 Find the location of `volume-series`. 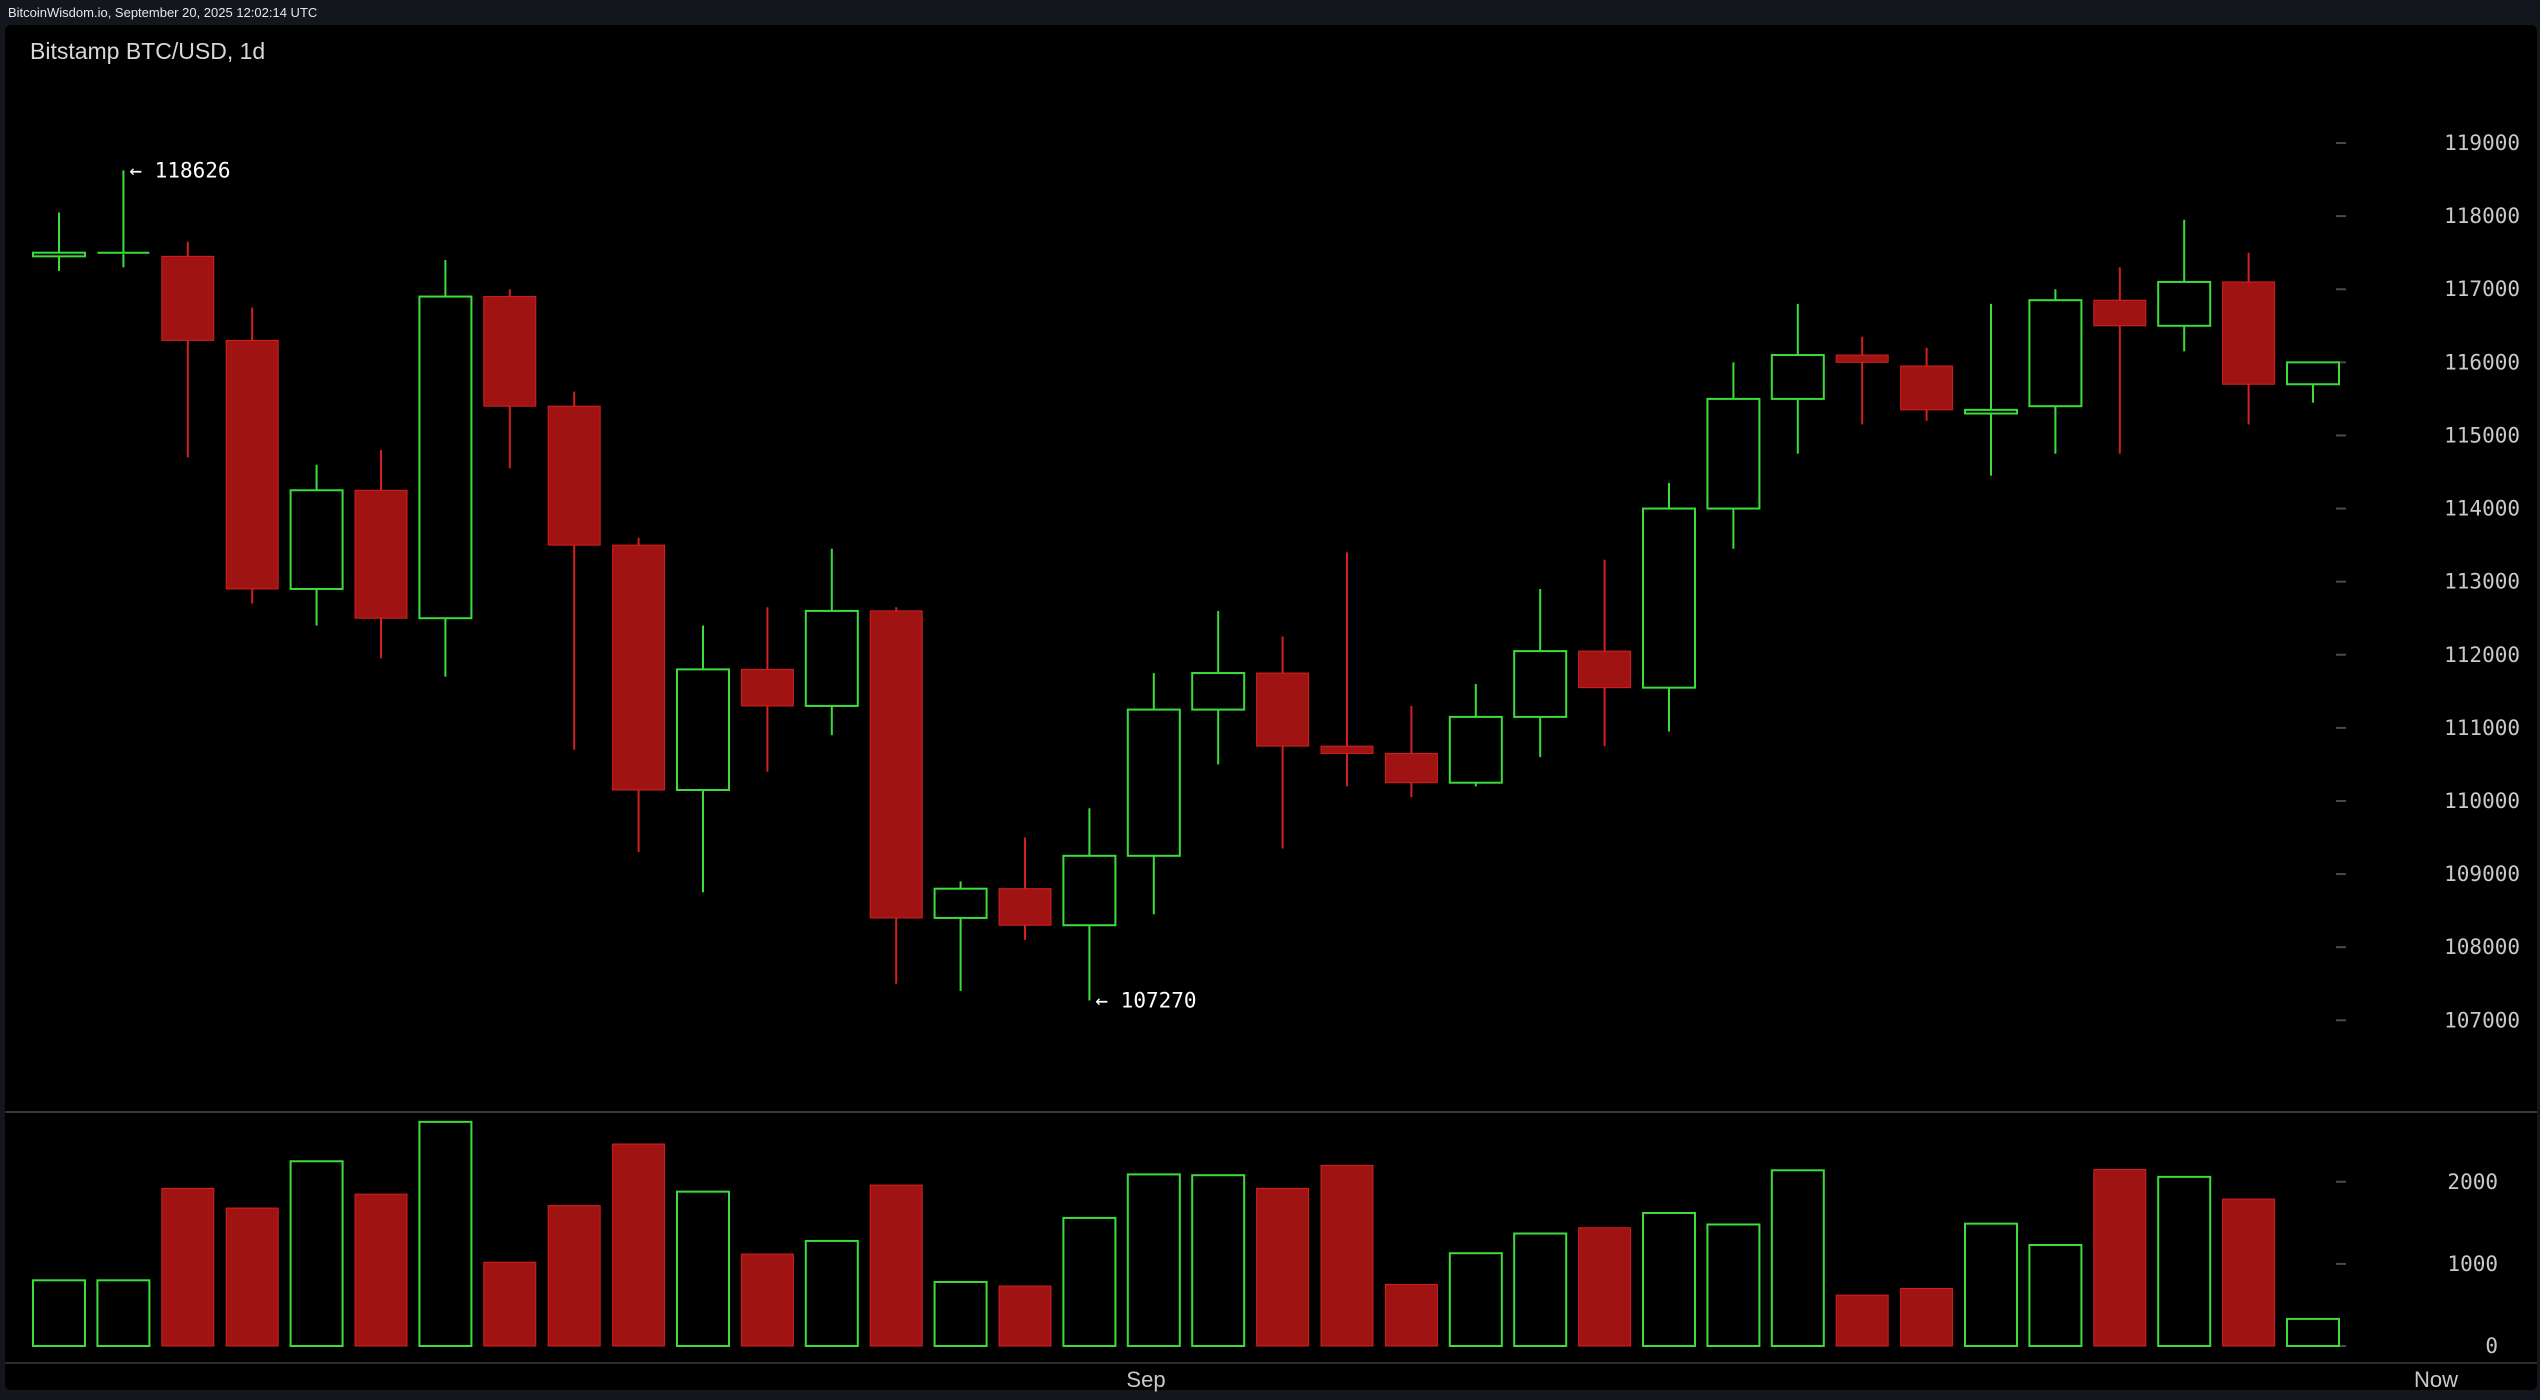

volume-series is located at coordinates (1186, 1234).